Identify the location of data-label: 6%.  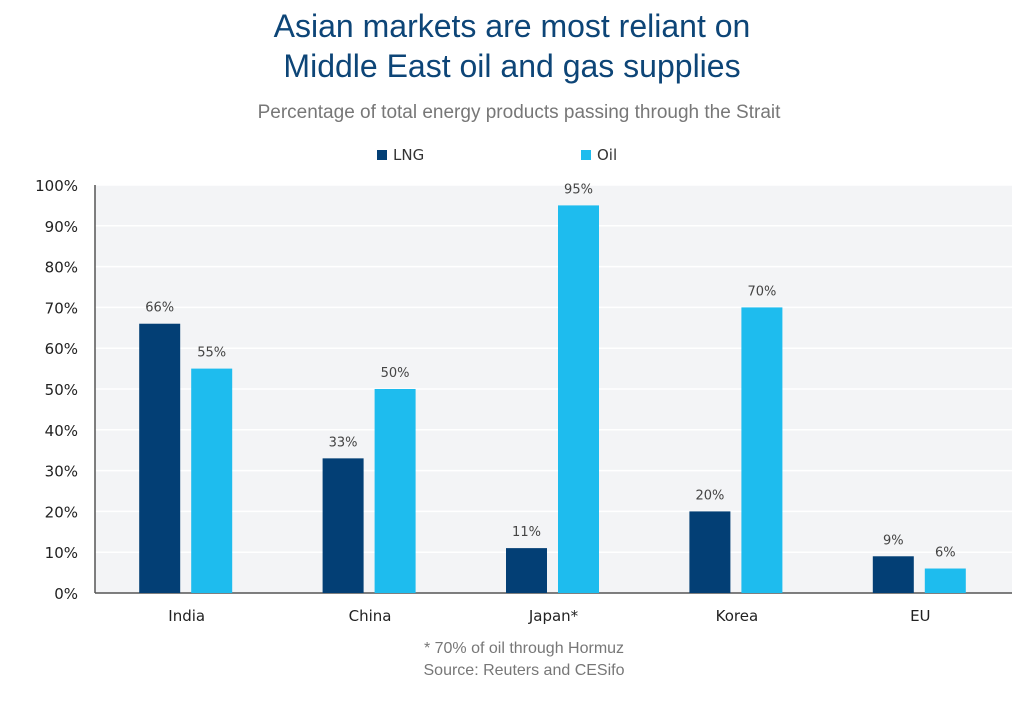
(945, 553).